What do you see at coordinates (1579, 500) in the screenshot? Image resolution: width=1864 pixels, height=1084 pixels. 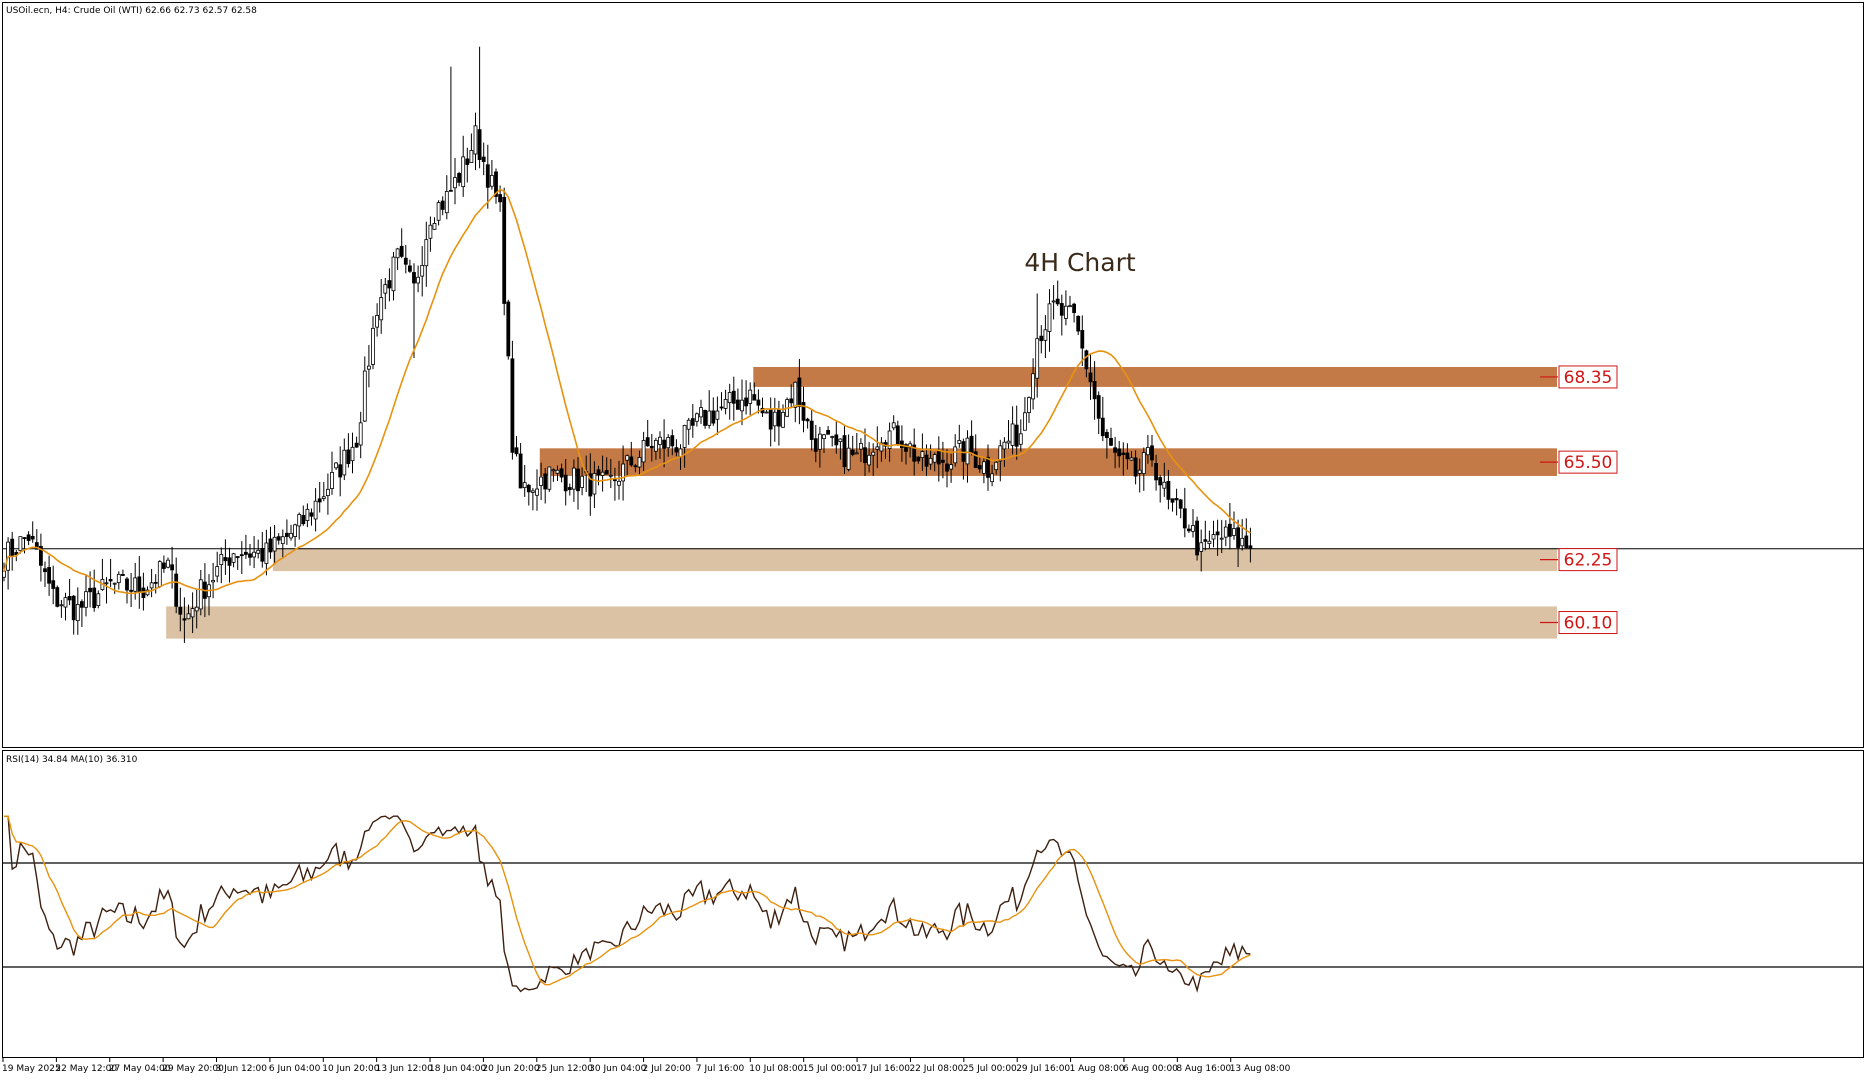 I see `level-labels-layer: 68.35 65.50 62.25 60.10` at bounding box center [1579, 500].